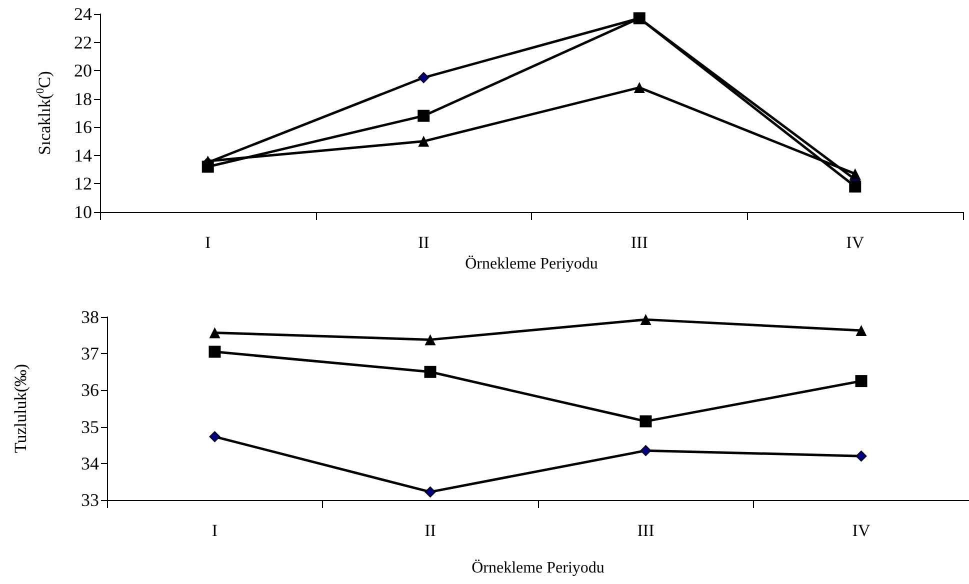 The height and width of the screenshot is (584, 969). I want to click on y-tick-label: 12, so click(83, 184).